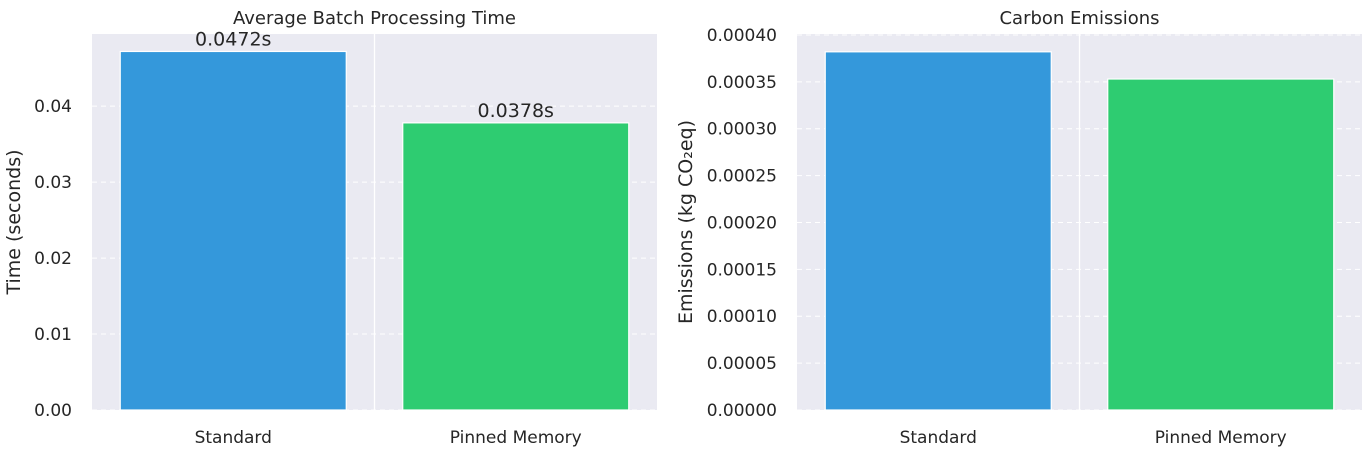 The image size is (1372, 456). What do you see at coordinates (53, 259) in the screenshot?
I see `y-tick-label: 0.02` at bounding box center [53, 259].